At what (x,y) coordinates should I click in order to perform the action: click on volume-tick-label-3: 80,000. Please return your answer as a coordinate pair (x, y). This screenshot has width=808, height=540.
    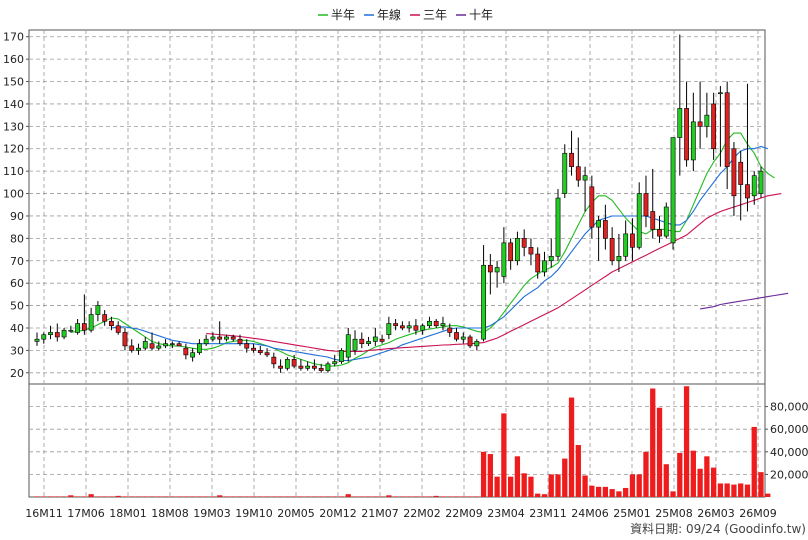
    Looking at the image, I should click on (789, 407).